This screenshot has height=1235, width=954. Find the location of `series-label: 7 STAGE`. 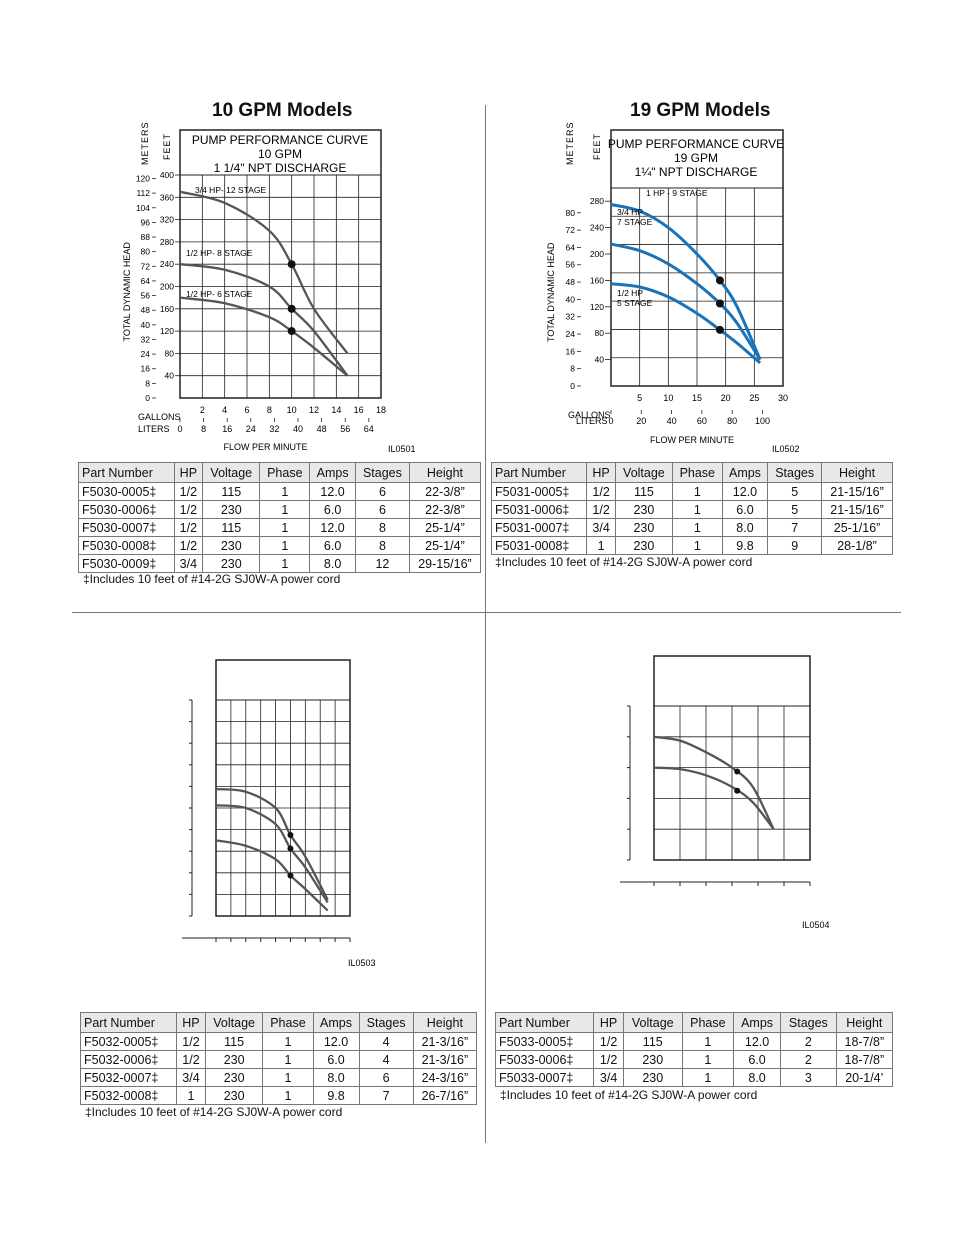

series-label: 7 STAGE is located at coordinates (635, 222).